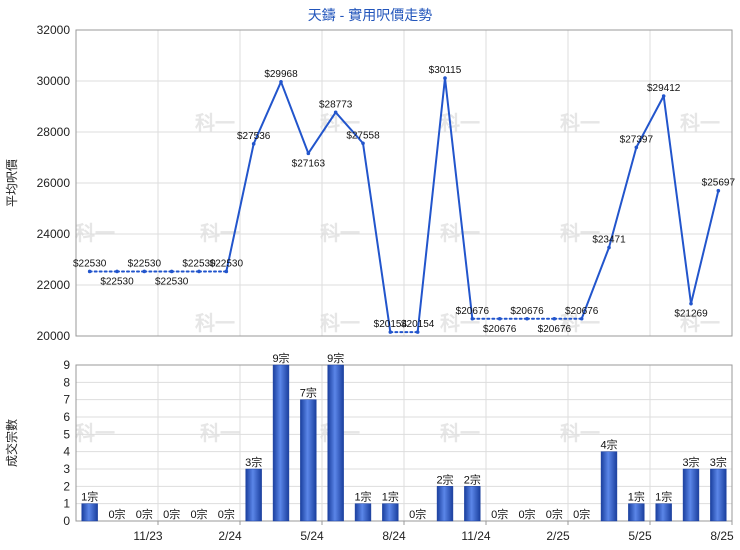 This screenshot has width=740, height=550. What do you see at coordinates (309, 163) in the screenshot?
I see `price-data-label: $27163` at bounding box center [309, 163].